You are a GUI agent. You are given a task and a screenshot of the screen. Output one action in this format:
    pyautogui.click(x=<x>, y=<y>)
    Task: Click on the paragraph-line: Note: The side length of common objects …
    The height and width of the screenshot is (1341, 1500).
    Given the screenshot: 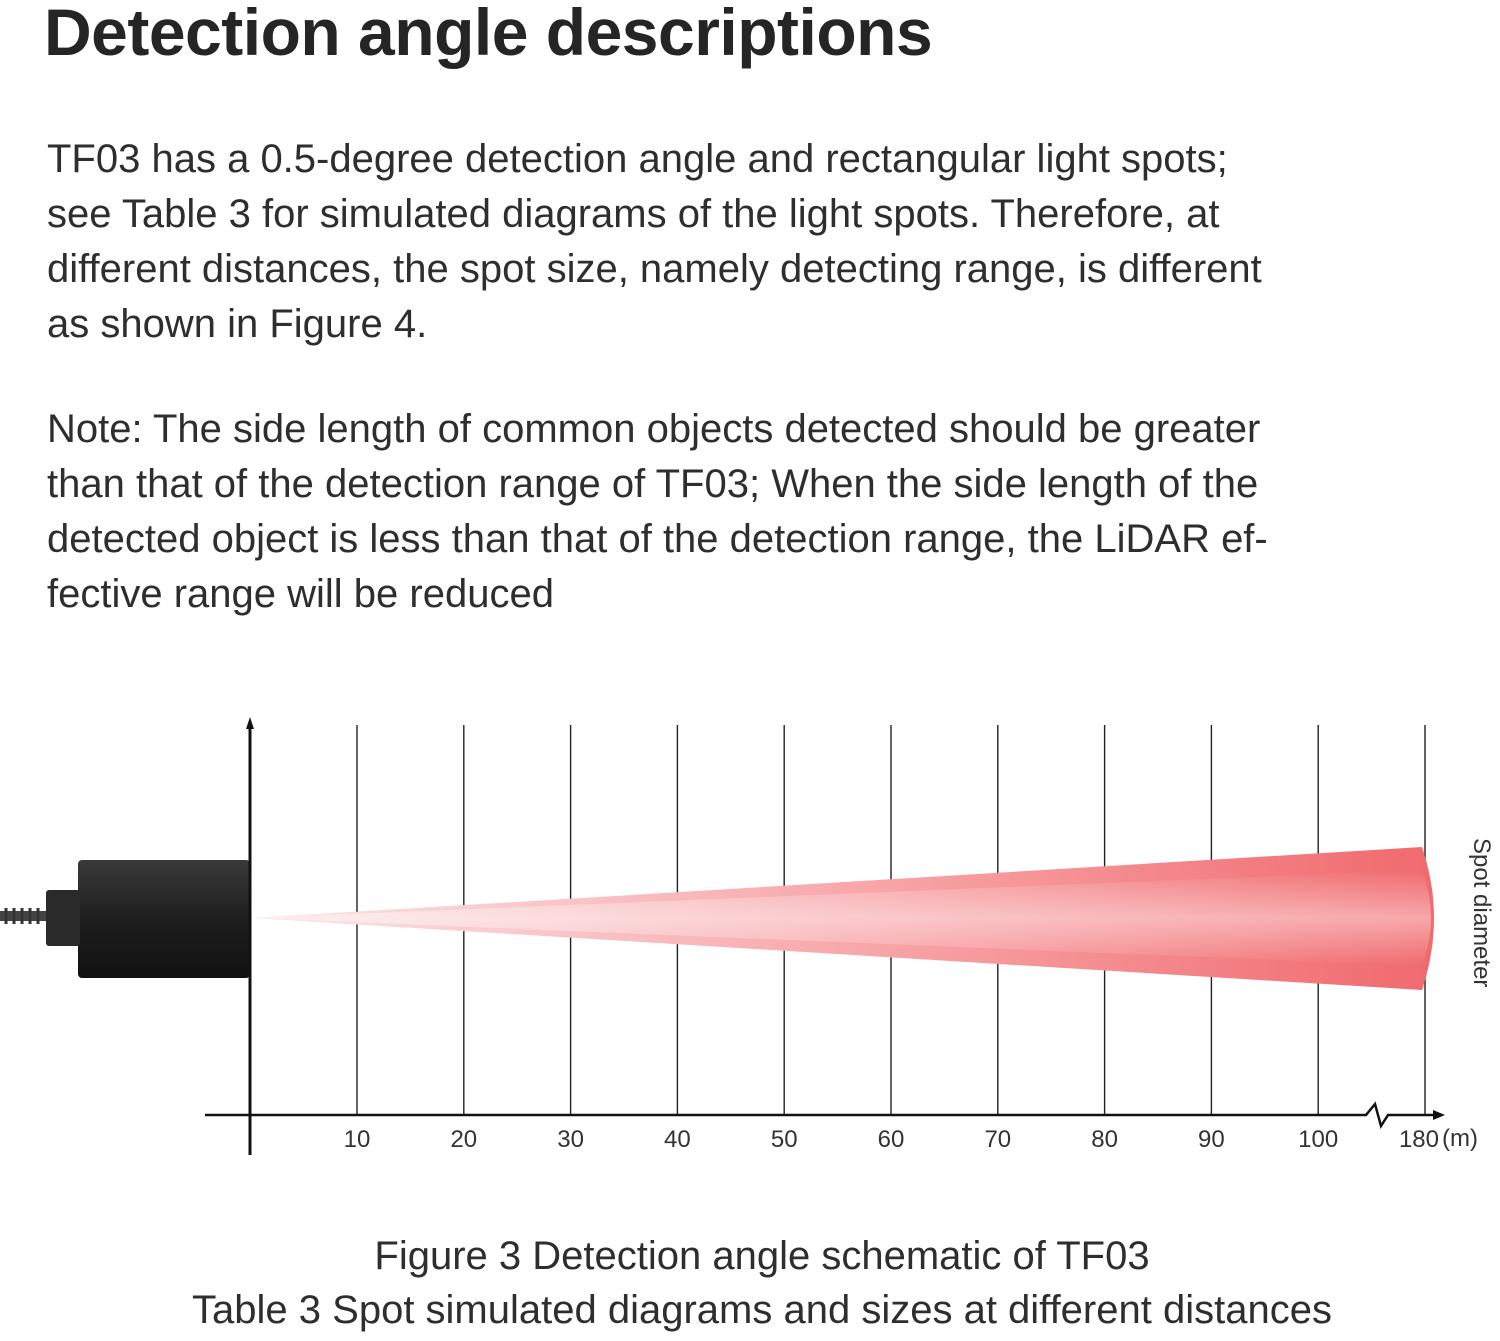 What is the action you would take?
    pyautogui.click(x=654, y=429)
    